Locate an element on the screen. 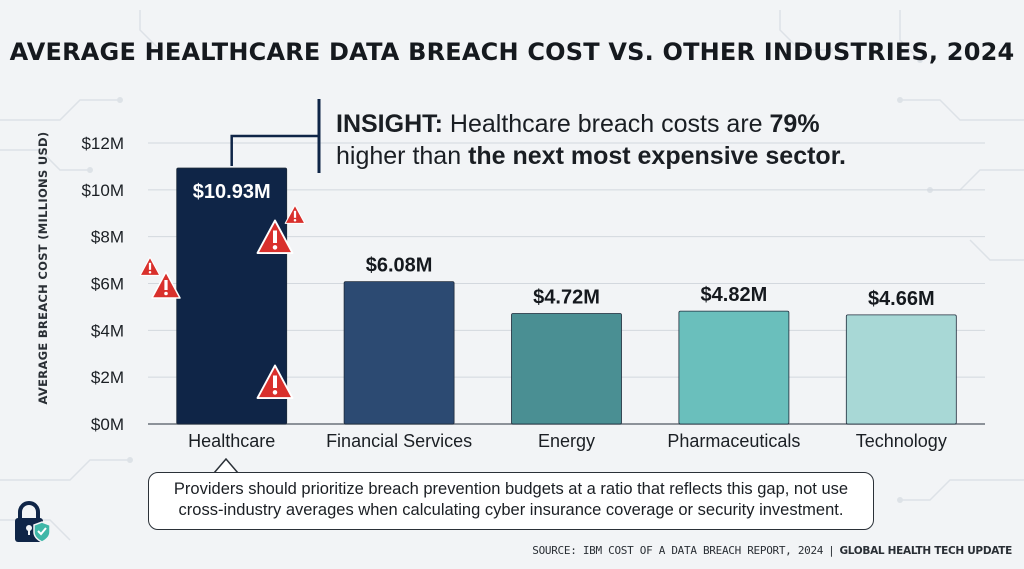  x-category-label: Healthcare is located at coordinates (231, 441).